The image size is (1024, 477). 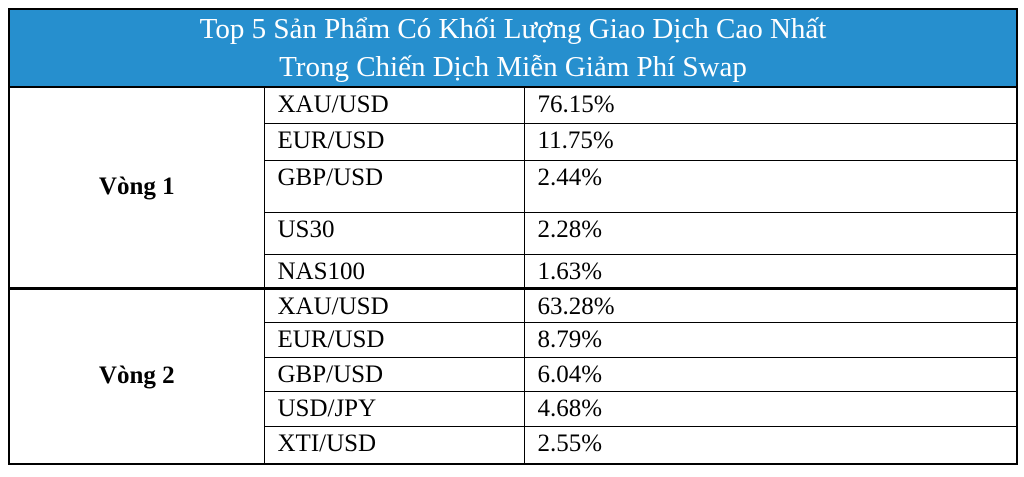 What do you see at coordinates (770, 105) in the screenshot?
I see `share-cell: 76.15%` at bounding box center [770, 105].